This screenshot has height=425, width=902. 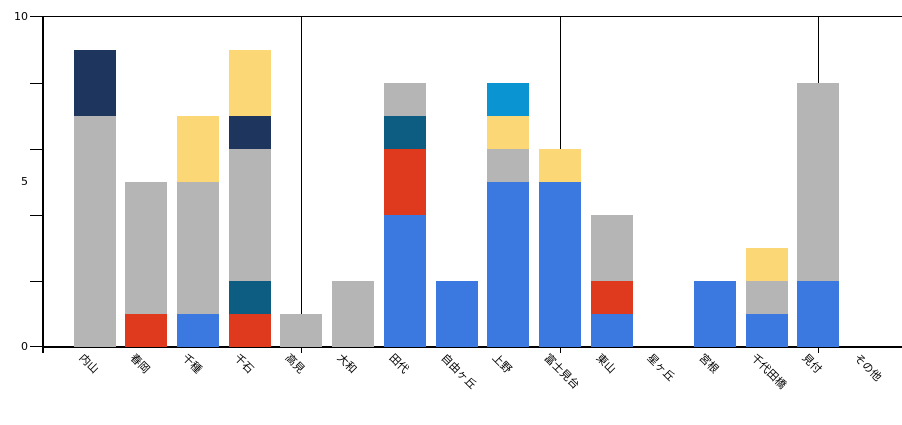 What do you see at coordinates (709, 364) in the screenshot?
I see `x-category-label: 宮根` at bounding box center [709, 364].